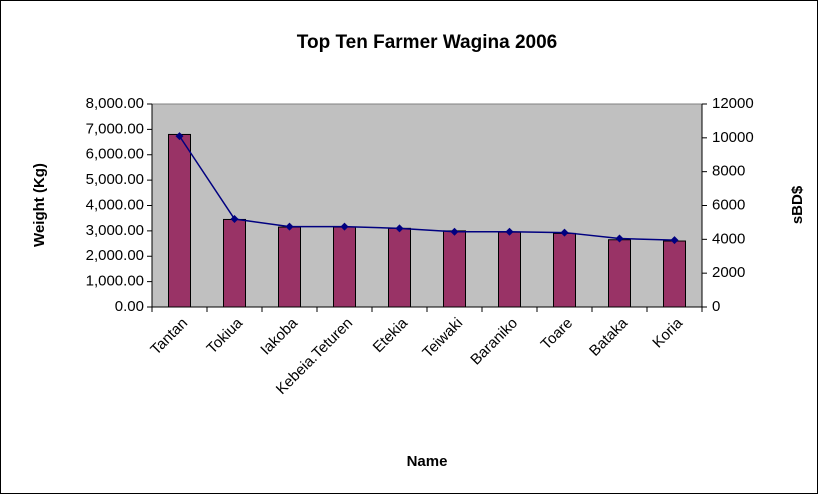 This screenshot has width=819, height=495. I want to click on y-tick-label: 5,000.00, so click(115, 179).